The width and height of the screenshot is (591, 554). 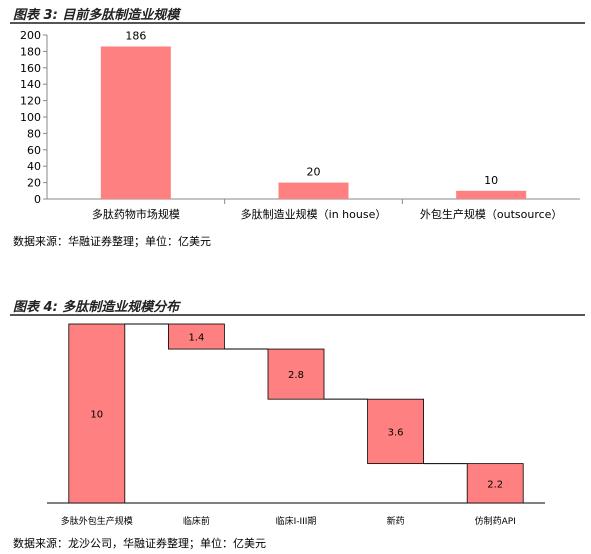 I want to click on y-tick-label: 0, so click(x=37, y=199).